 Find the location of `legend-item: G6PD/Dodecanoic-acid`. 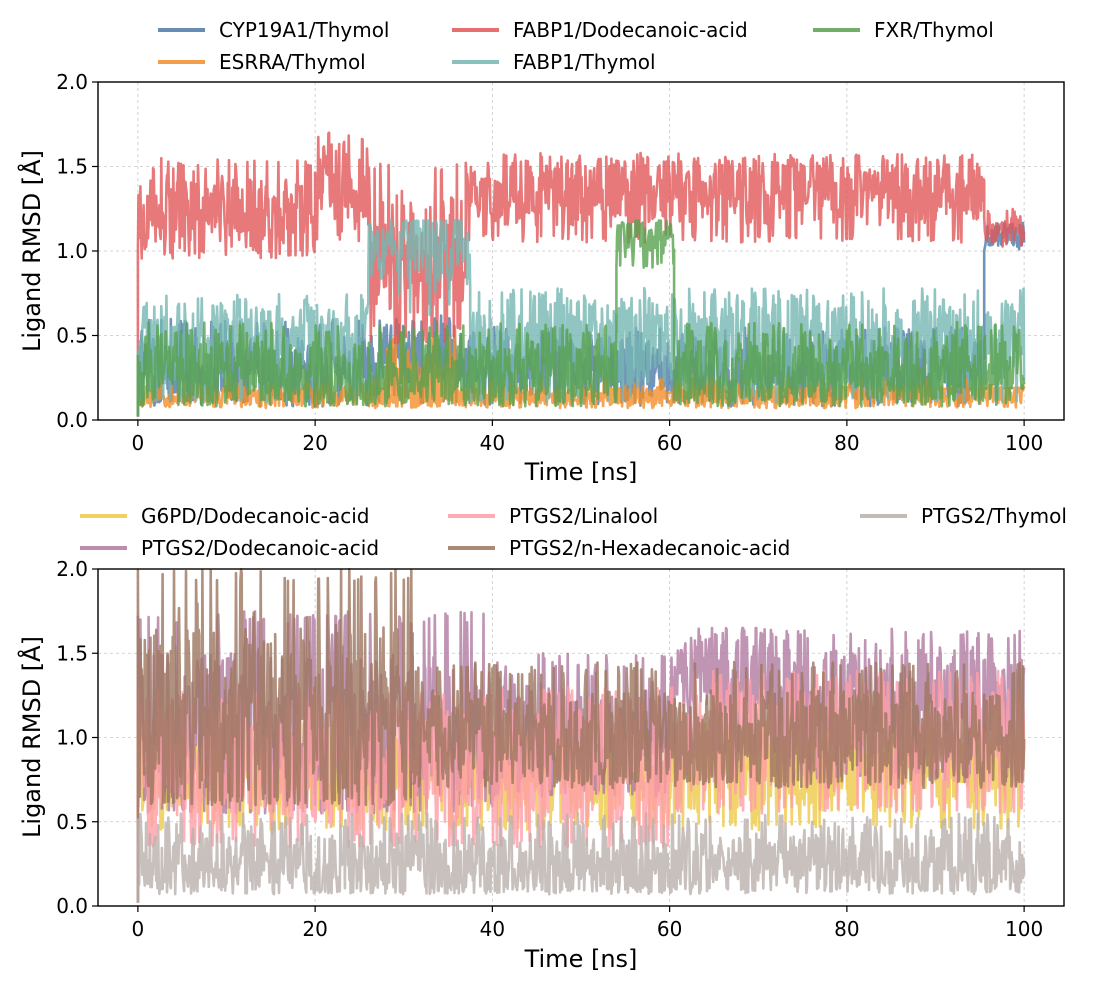

legend-item: G6PD/Dodecanoic-acid is located at coordinates (225, 516).